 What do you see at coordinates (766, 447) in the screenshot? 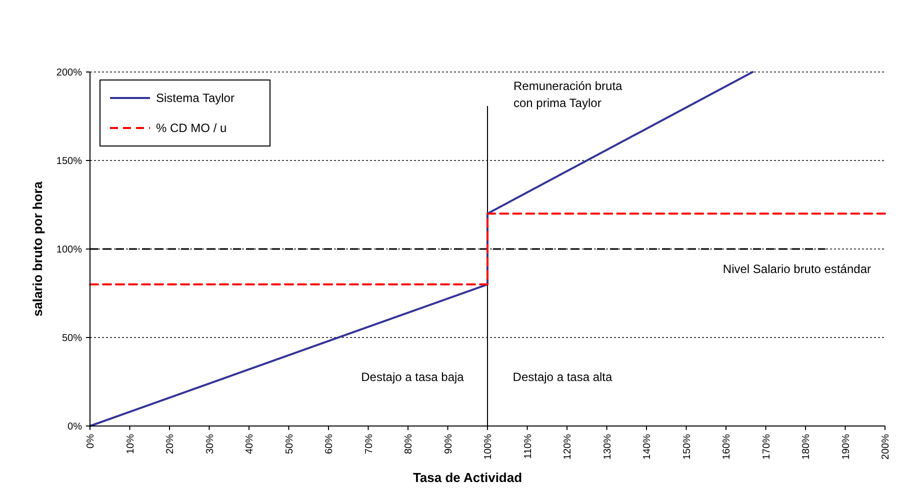
I see `x-tick-label: 170%` at bounding box center [766, 447].